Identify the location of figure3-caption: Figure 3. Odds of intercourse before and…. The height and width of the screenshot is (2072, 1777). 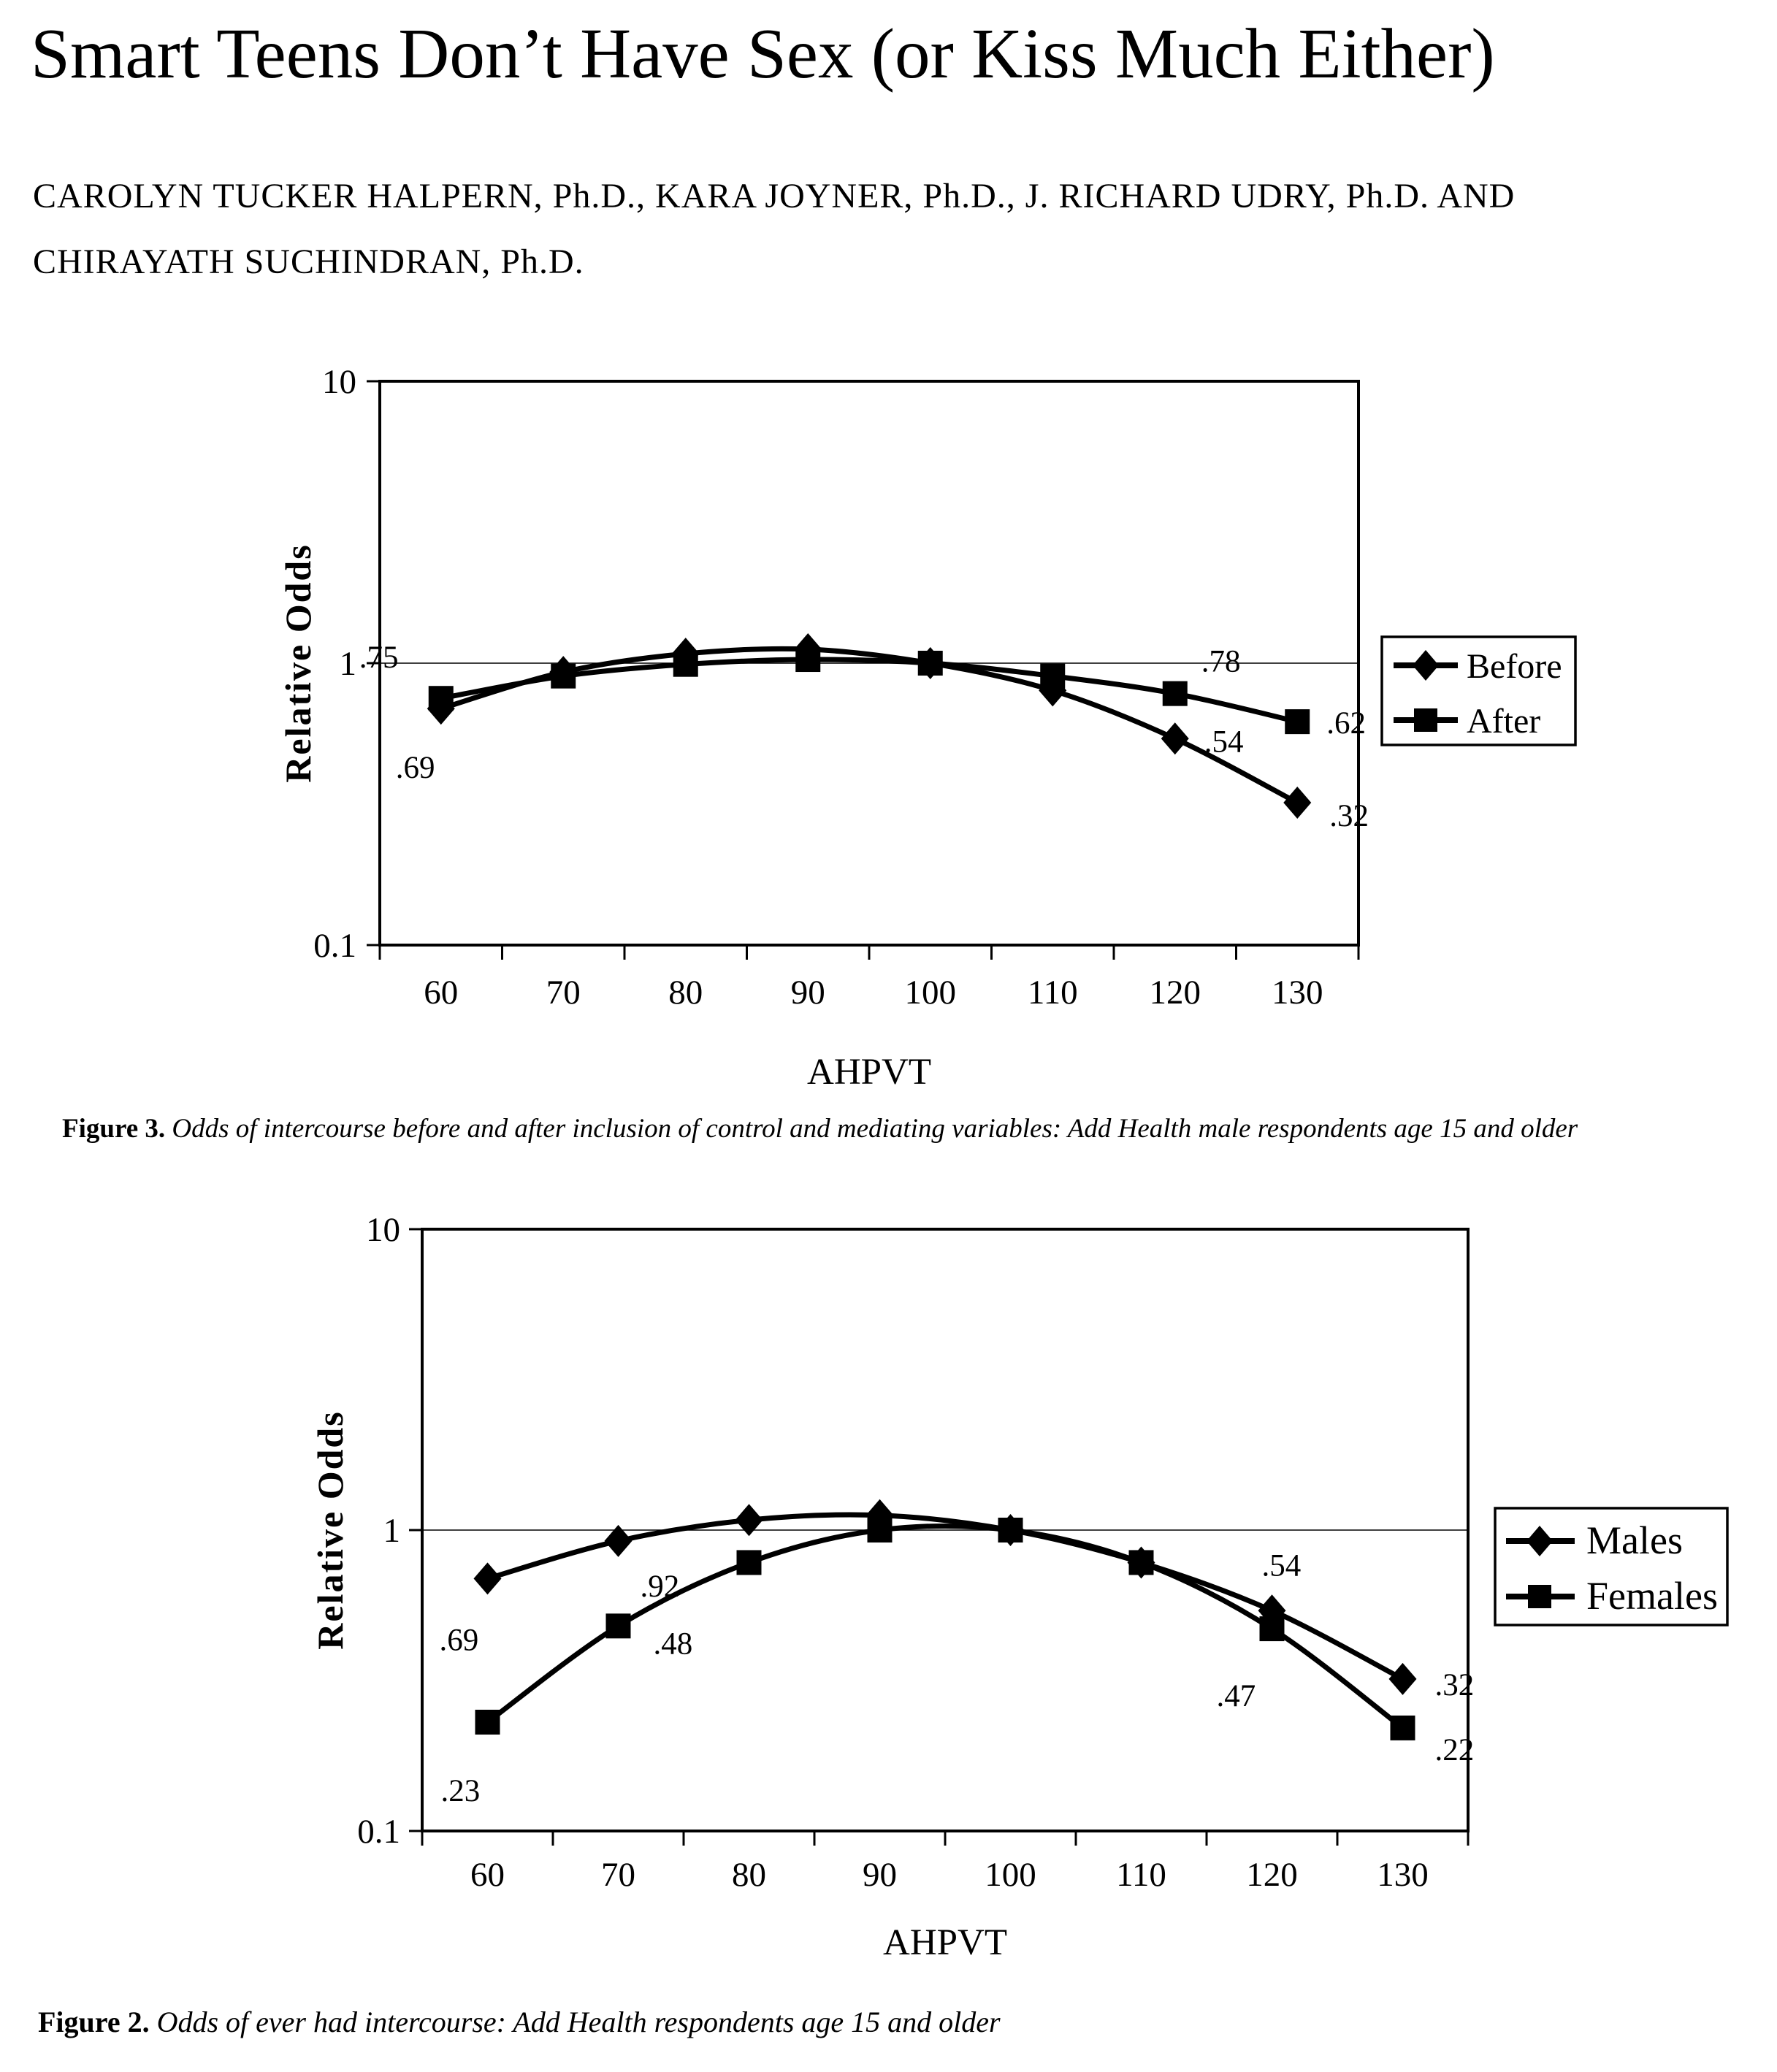
(820, 1128).